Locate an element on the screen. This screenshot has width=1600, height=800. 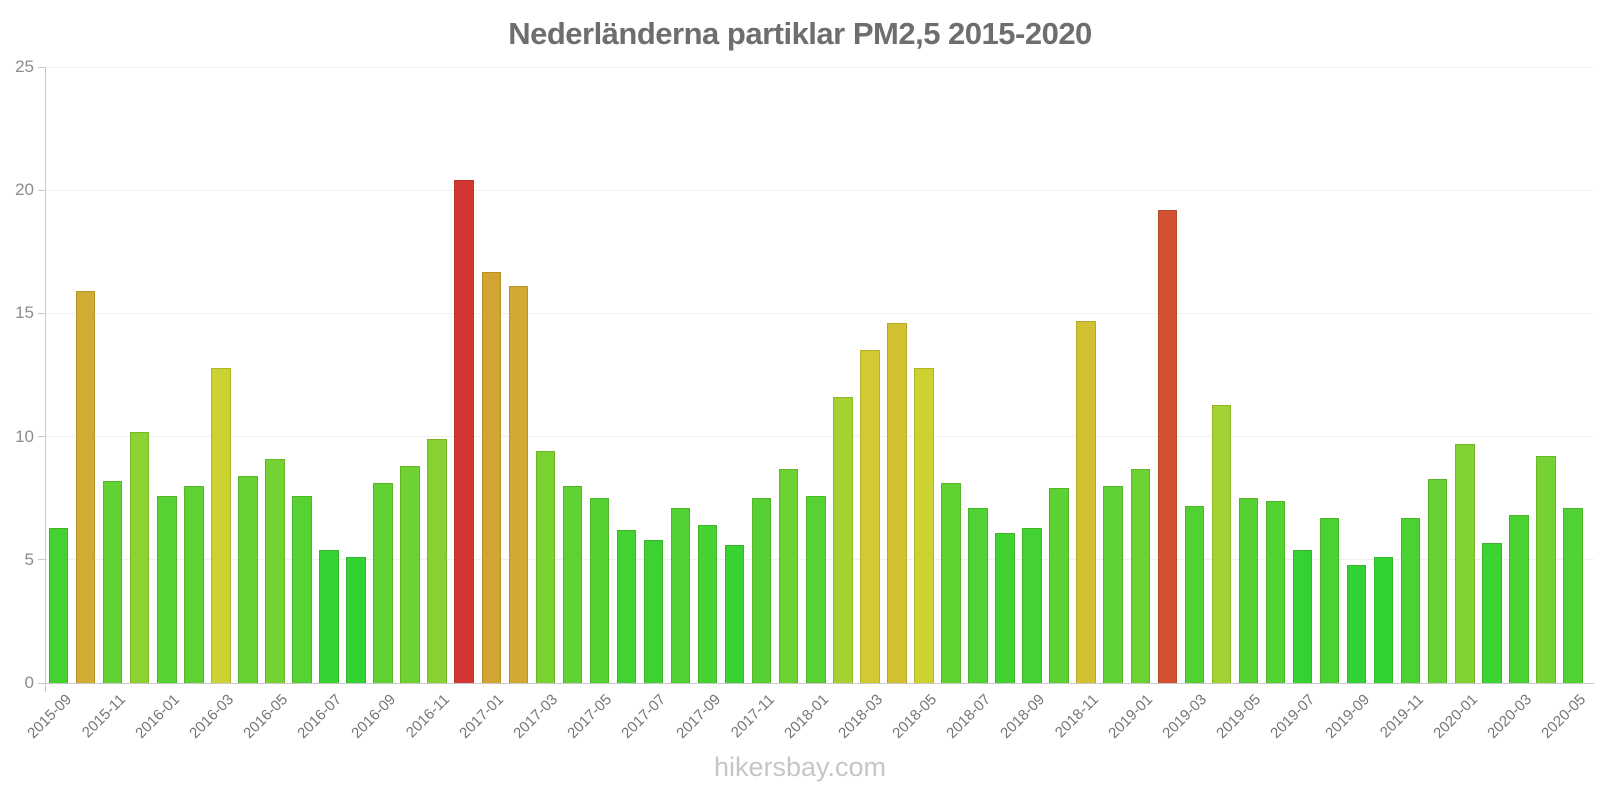
x-tick-label: 2018-03 is located at coordinates (860, 716).